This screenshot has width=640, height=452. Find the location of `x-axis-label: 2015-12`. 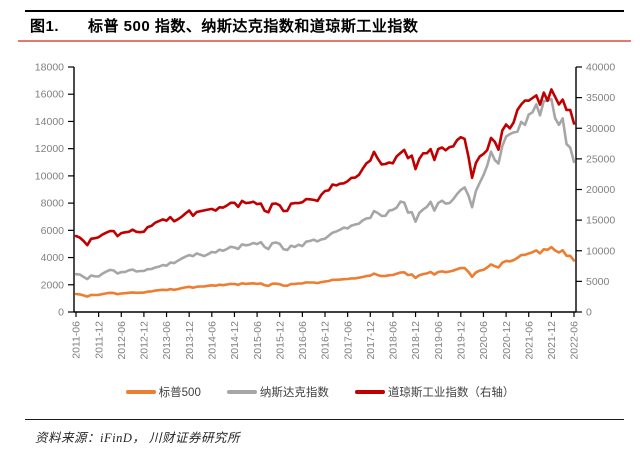

x-axis-label: 2015-12 is located at coordinates (280, 340).